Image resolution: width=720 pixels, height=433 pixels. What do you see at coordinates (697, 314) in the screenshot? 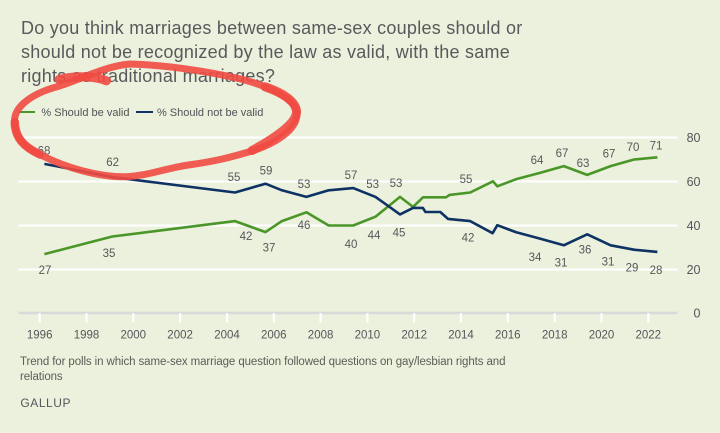
I see `svg-text: 0` at bounding box center [697, 314].